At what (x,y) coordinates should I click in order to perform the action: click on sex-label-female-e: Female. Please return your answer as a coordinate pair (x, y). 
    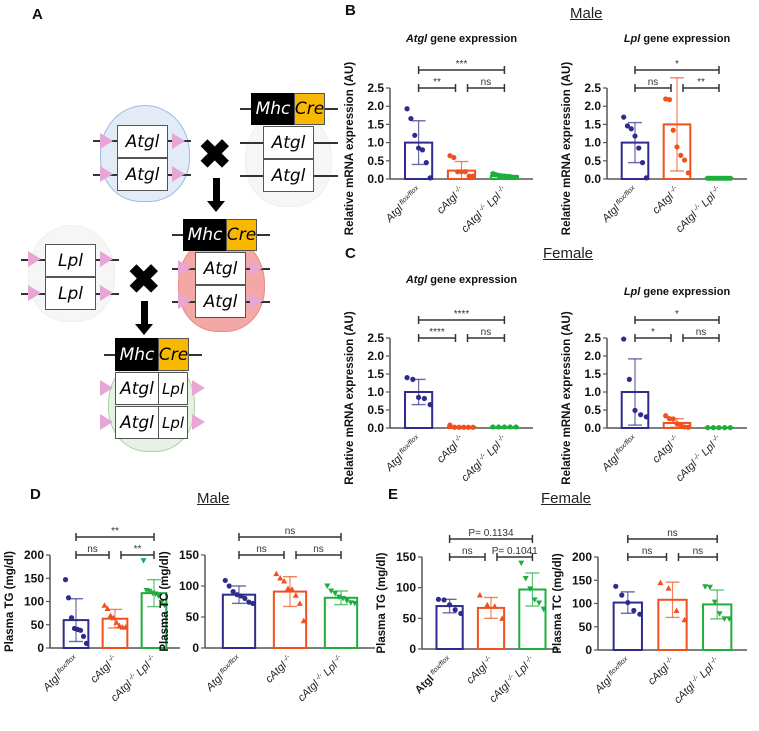
    Looking at the image, I should click on (566, 498).